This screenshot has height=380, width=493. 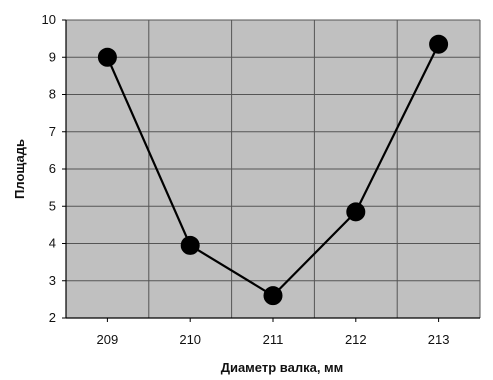 What do you see at coordinates (52, 317) in the screenshot?
I see `y-tick-label: 2` at bounding box center [52, 317].